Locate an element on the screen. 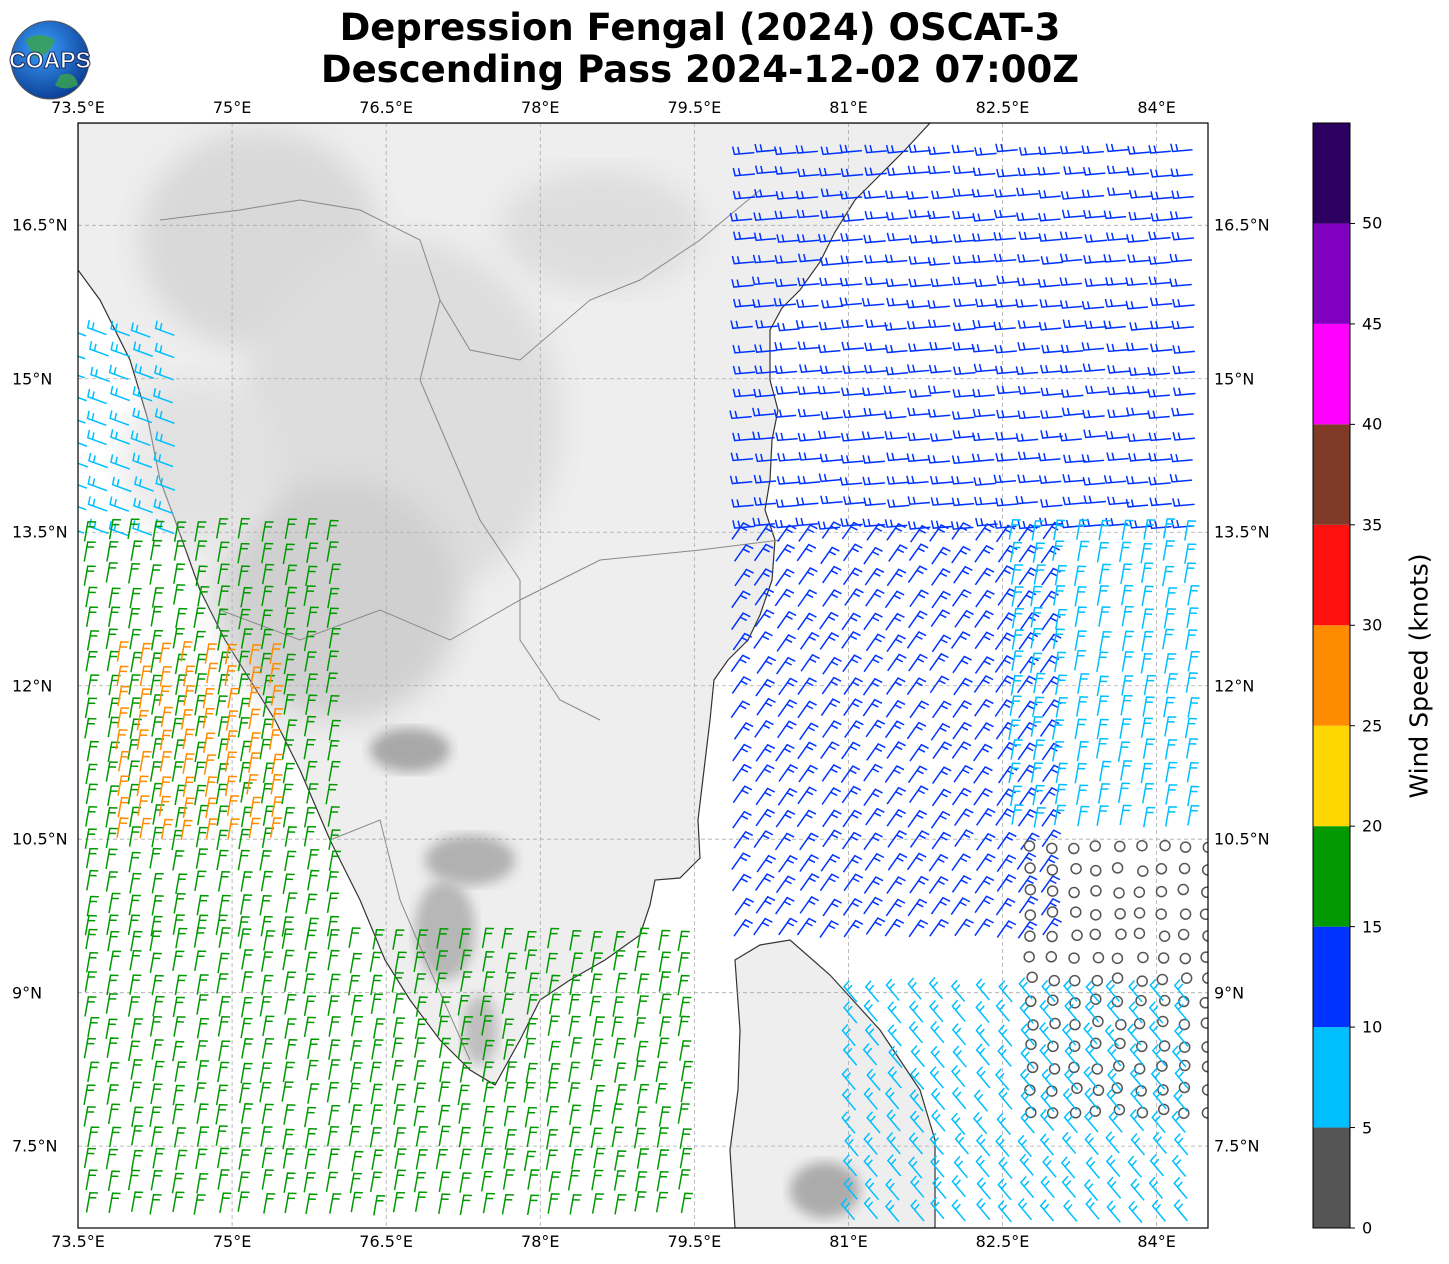  colorbar-tick-label: 45 is located at coordinates (1372, 324).